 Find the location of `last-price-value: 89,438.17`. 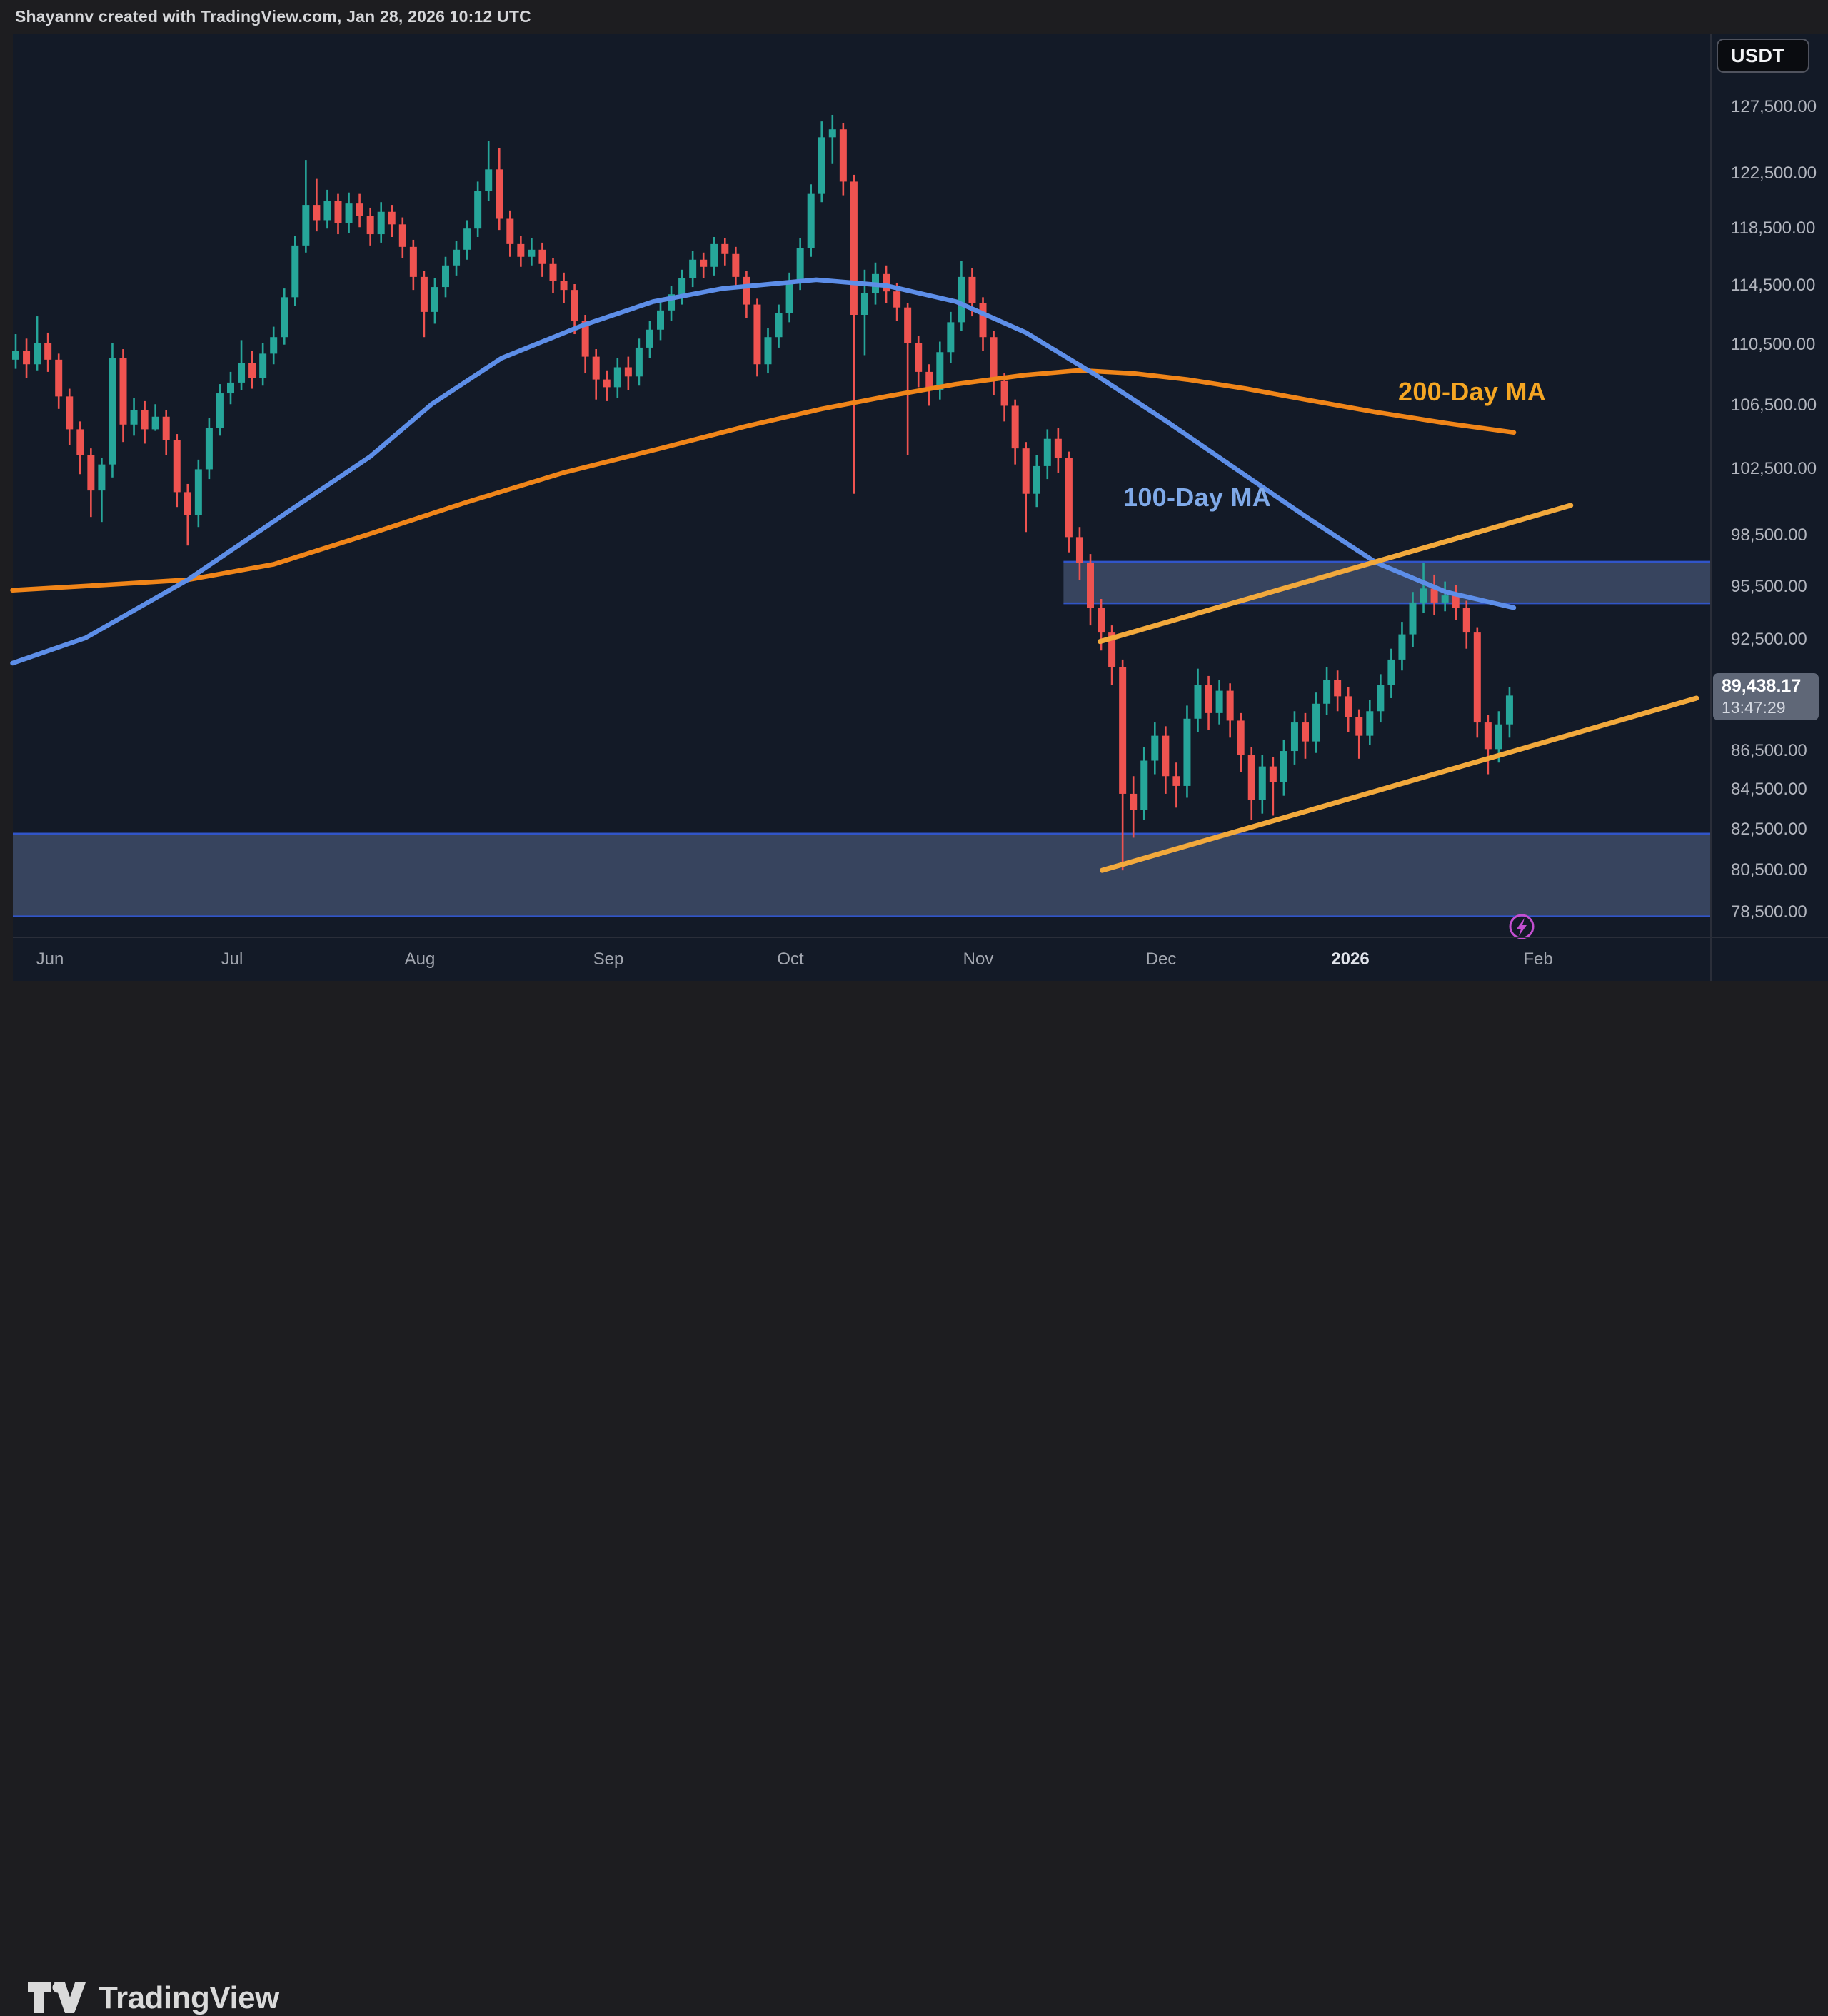

last-price-value: 89,438.17 is located at coordinates (1762, 686).